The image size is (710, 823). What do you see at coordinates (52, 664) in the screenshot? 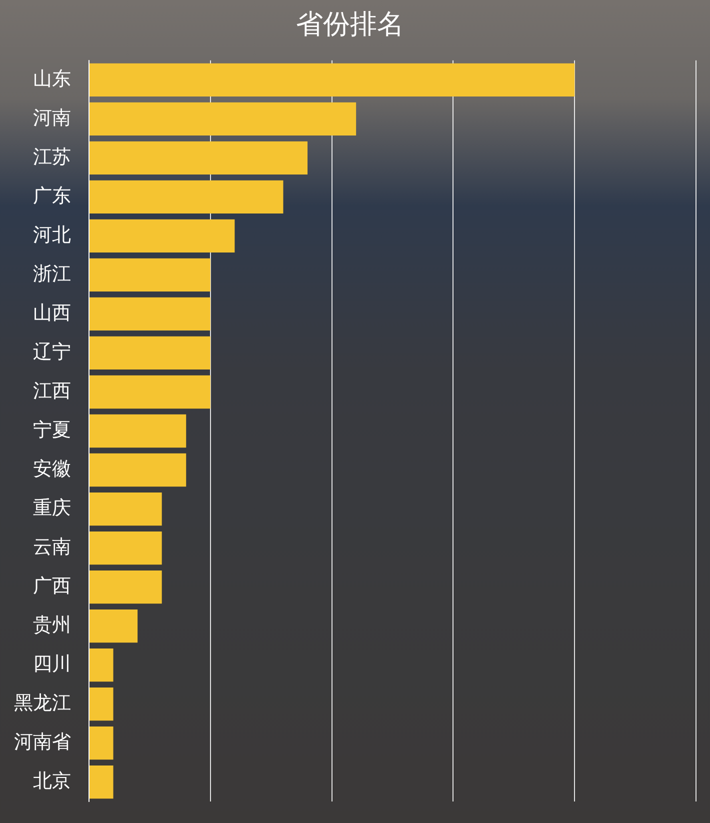
I see `y-tick-label: 四川` at bounding box center [52, 664].